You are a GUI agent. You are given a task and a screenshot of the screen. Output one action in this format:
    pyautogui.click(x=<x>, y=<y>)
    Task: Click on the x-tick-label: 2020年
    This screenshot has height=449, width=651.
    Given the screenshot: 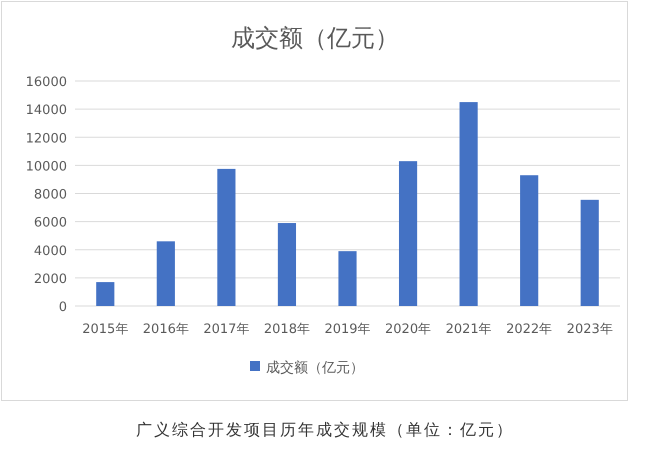 What is the action you would take?
    pyautogui.click(x=408, y=329)
    